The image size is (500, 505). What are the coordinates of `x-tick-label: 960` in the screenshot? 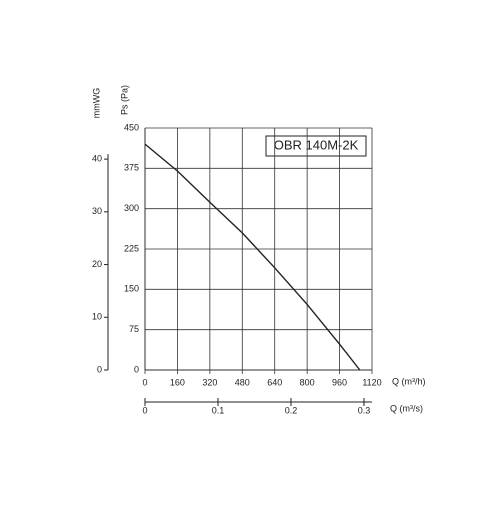 It's located at (339, 382).